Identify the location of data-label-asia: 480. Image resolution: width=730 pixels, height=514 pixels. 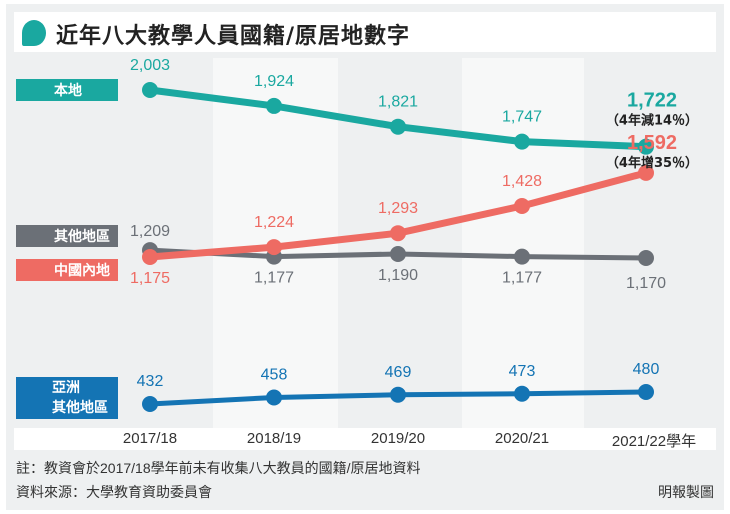
(646, 369).